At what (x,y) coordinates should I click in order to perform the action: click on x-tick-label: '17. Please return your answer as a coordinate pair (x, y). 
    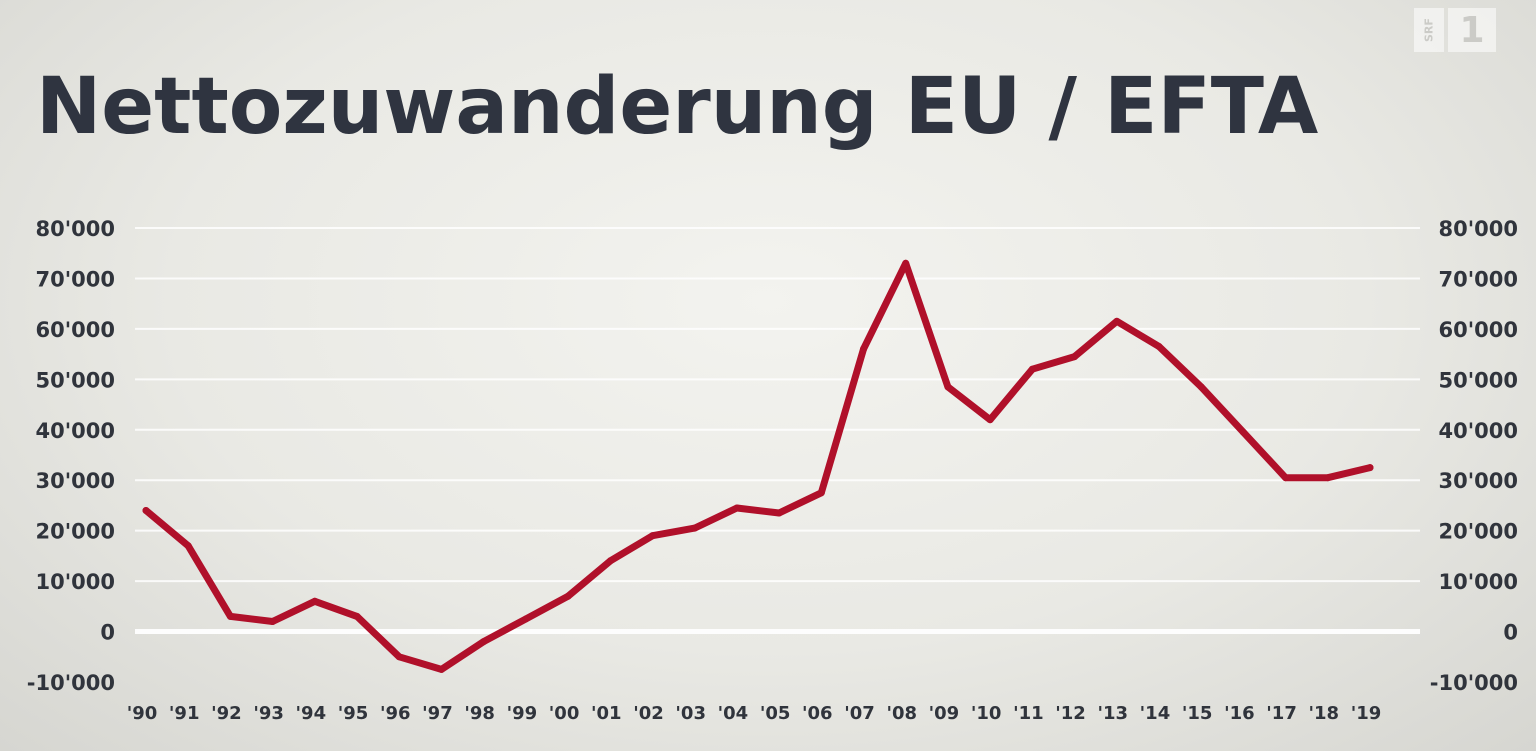
    Looking at the image, I should click on (1281, 713).